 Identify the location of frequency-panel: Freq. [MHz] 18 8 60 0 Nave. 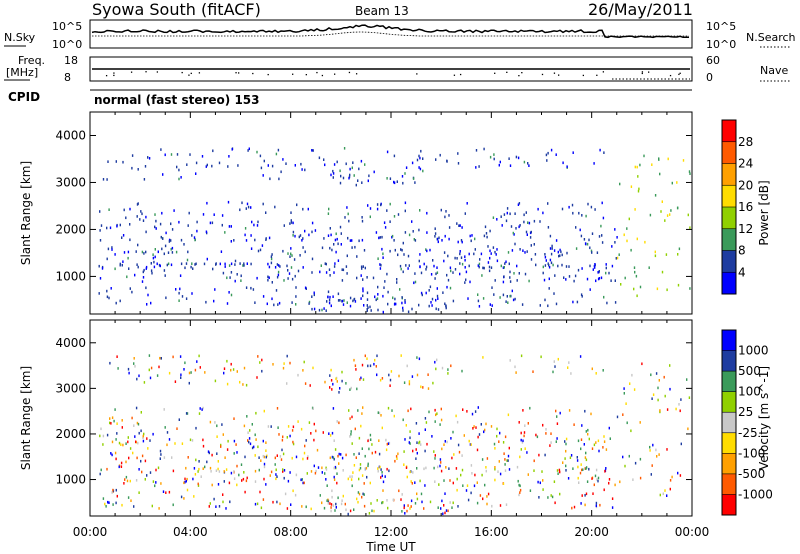
(397, 69).